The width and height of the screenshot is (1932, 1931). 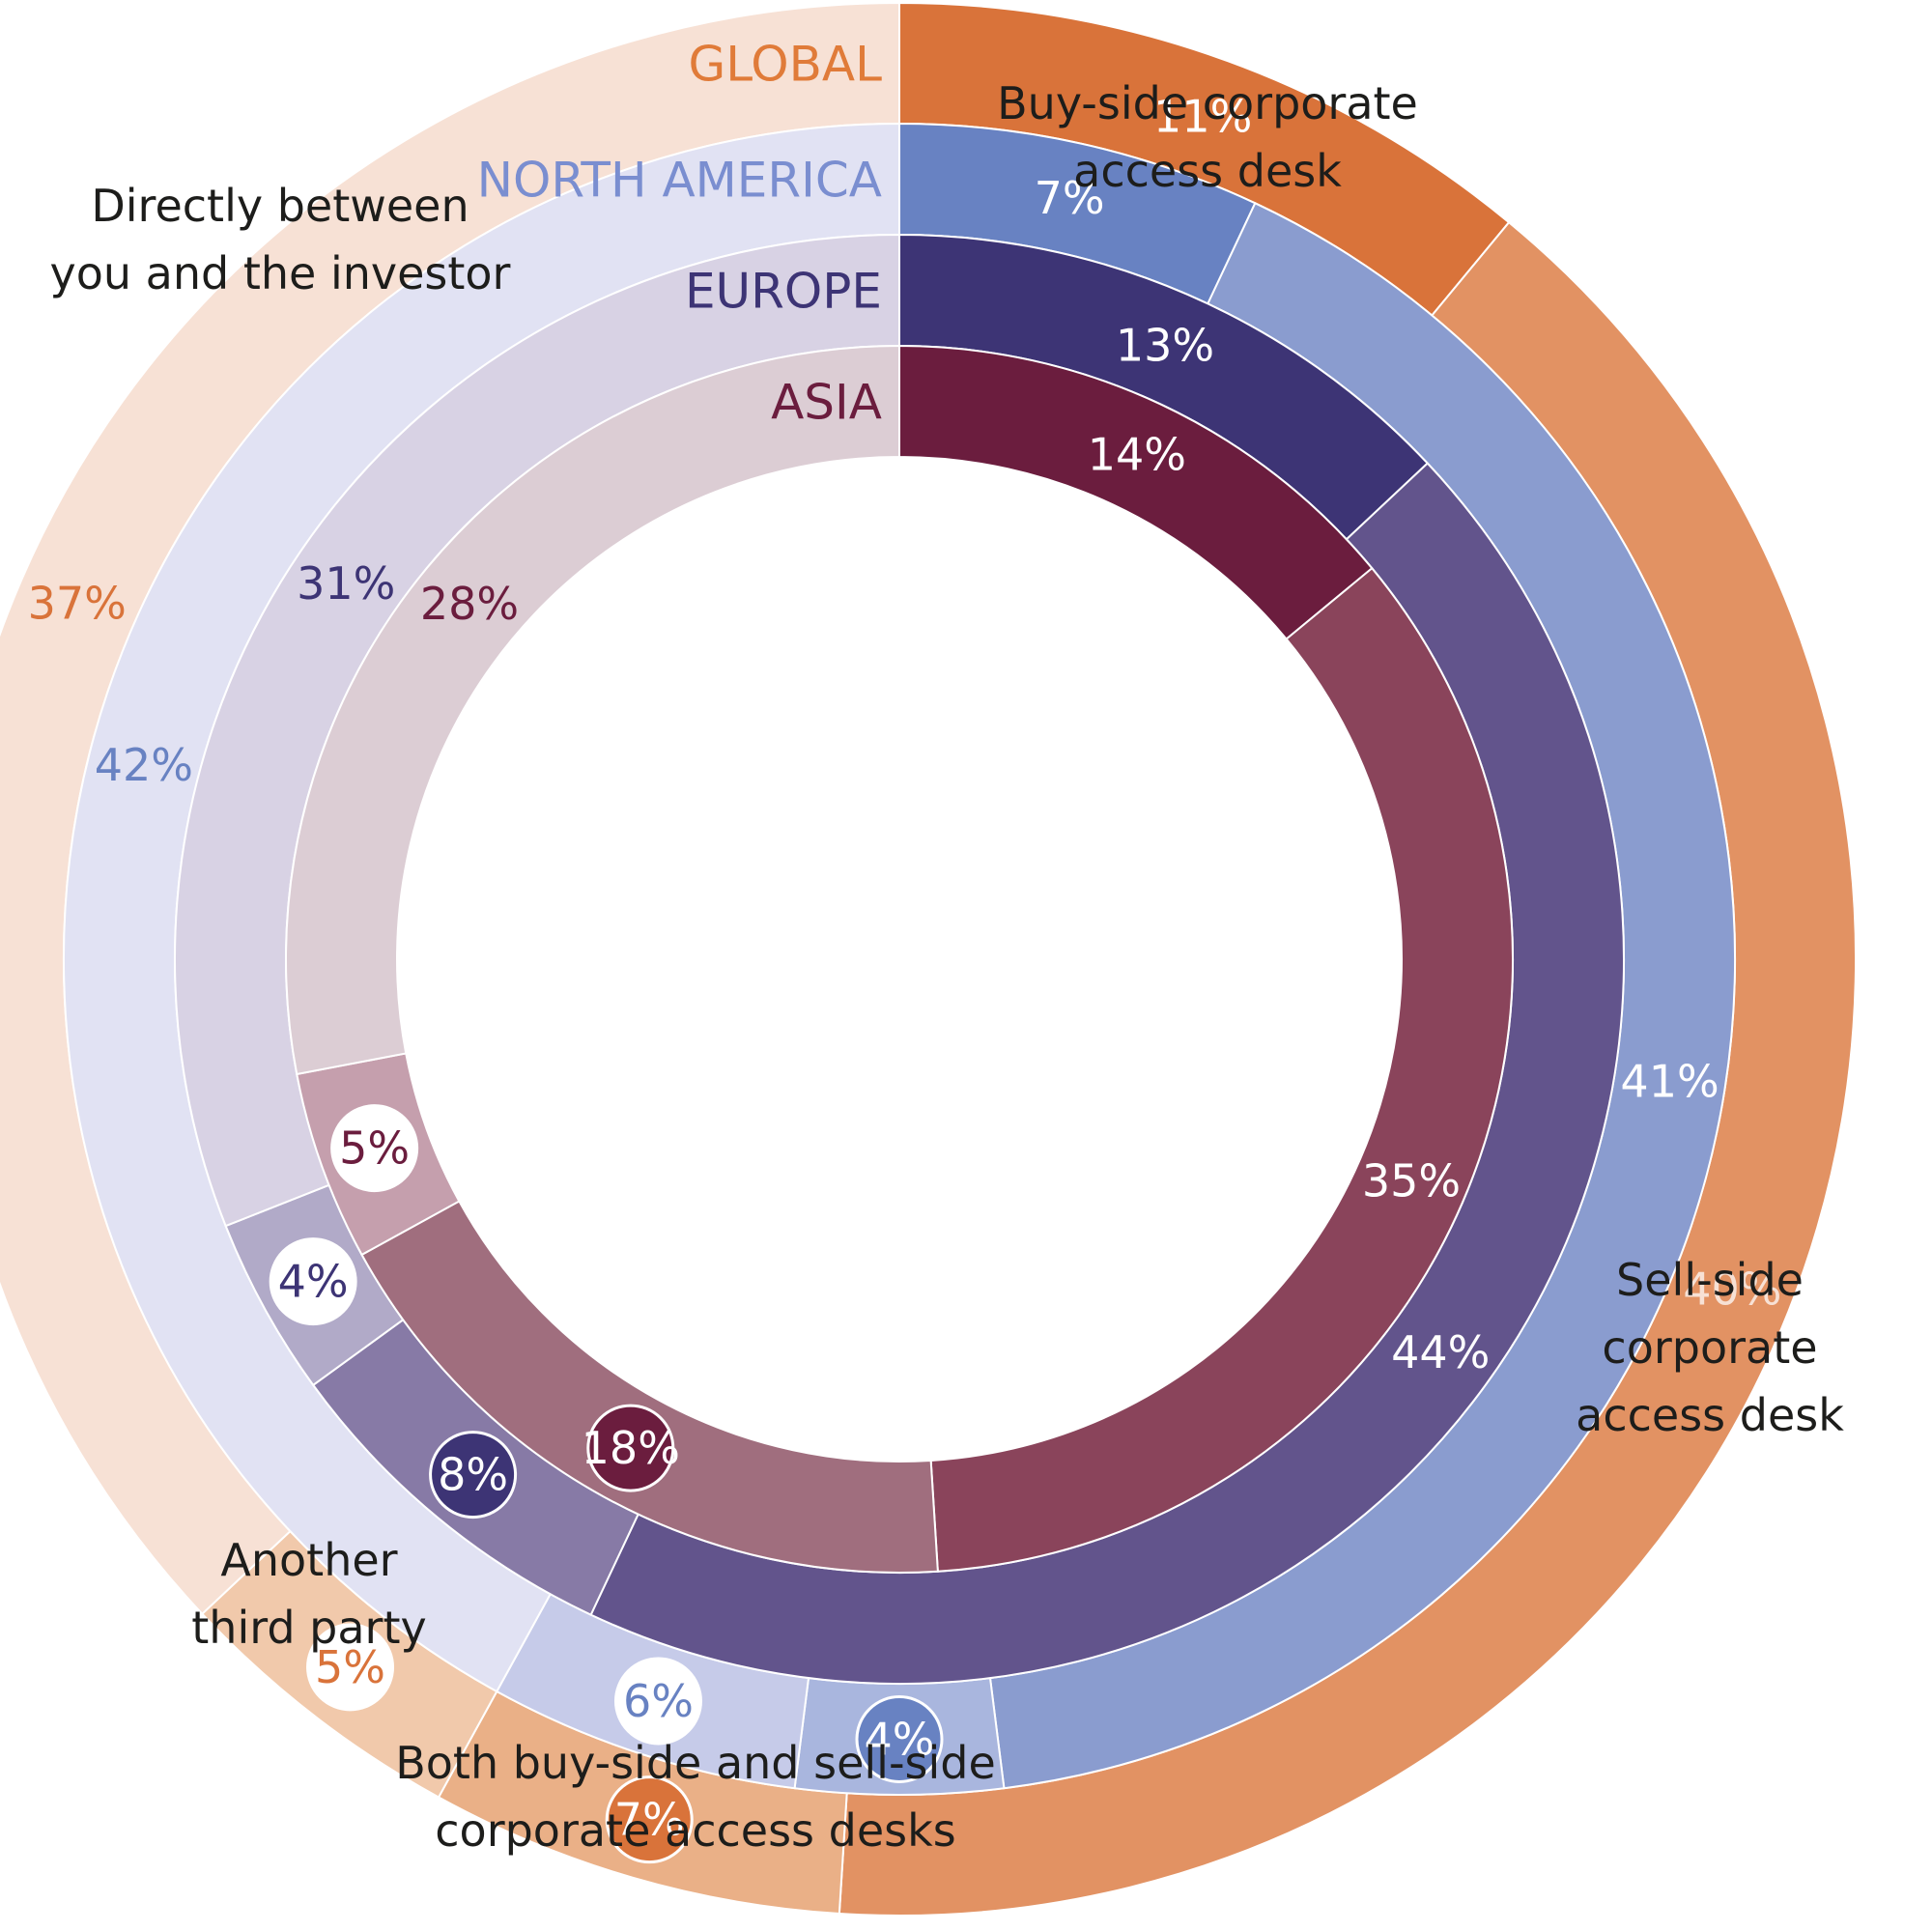 I want to click on ring-name-europe: EUROPE, so click(x=783, y=292).